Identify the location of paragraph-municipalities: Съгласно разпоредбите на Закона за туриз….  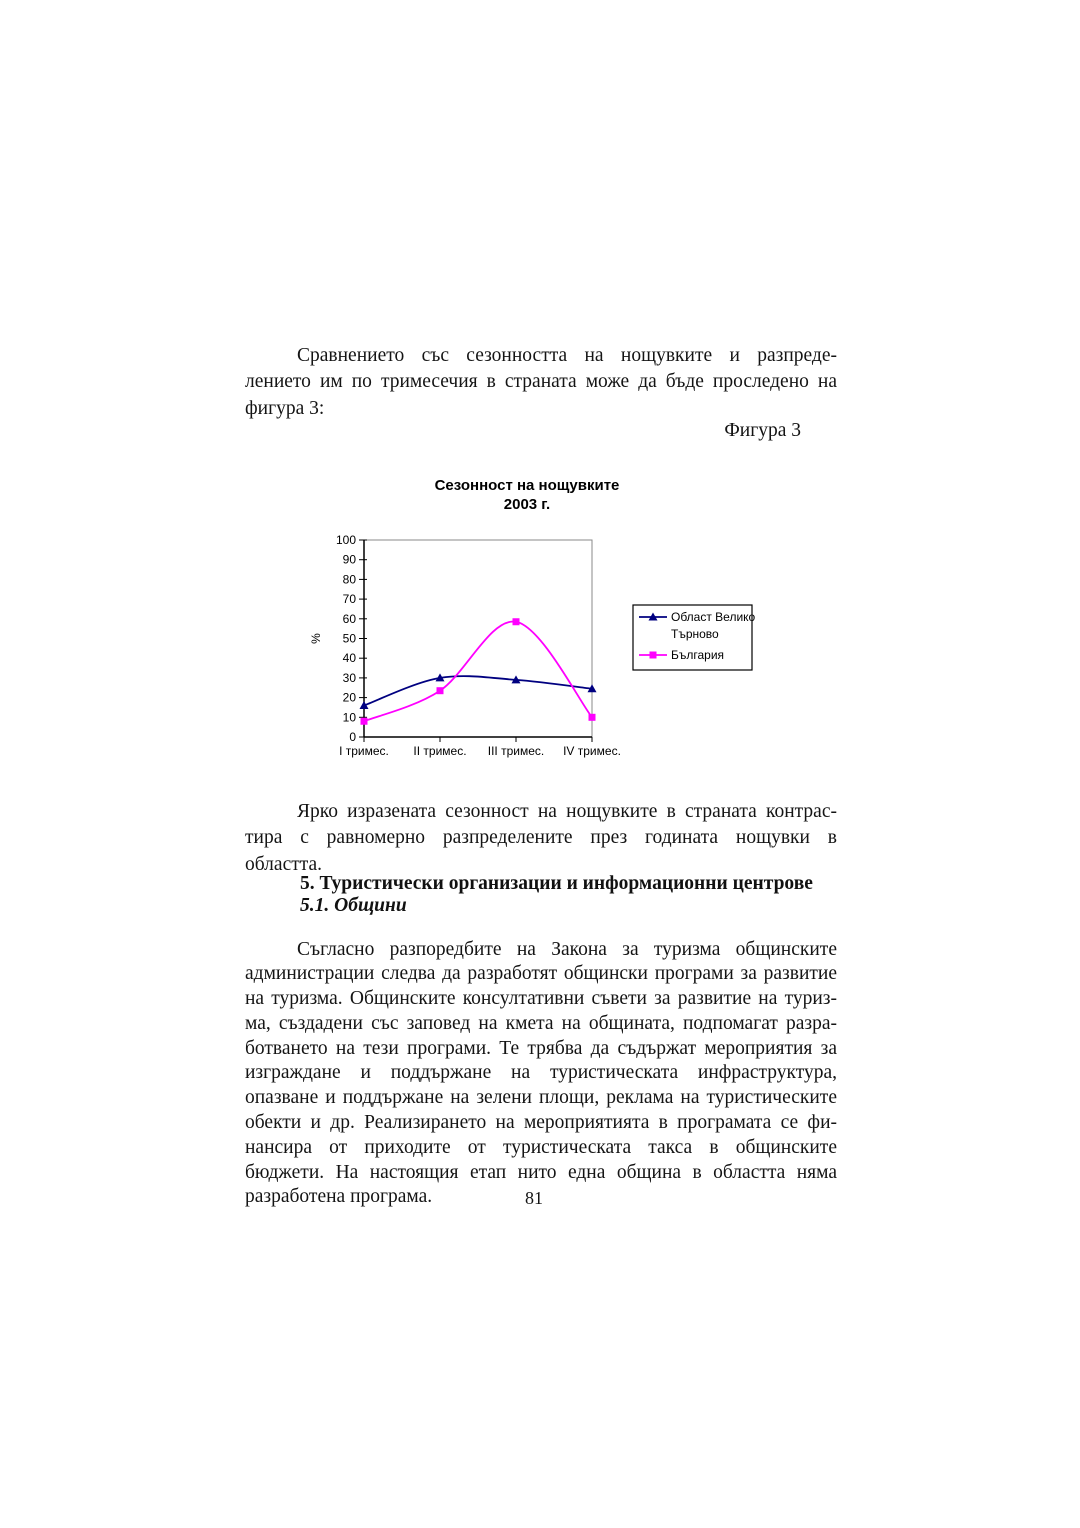
(541, 1074).